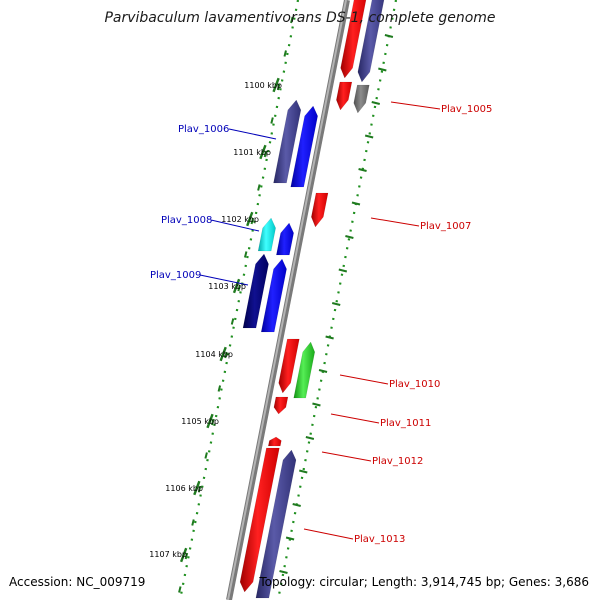  I want to click on kbp-label: 1106 kbp, so click(184, 488).